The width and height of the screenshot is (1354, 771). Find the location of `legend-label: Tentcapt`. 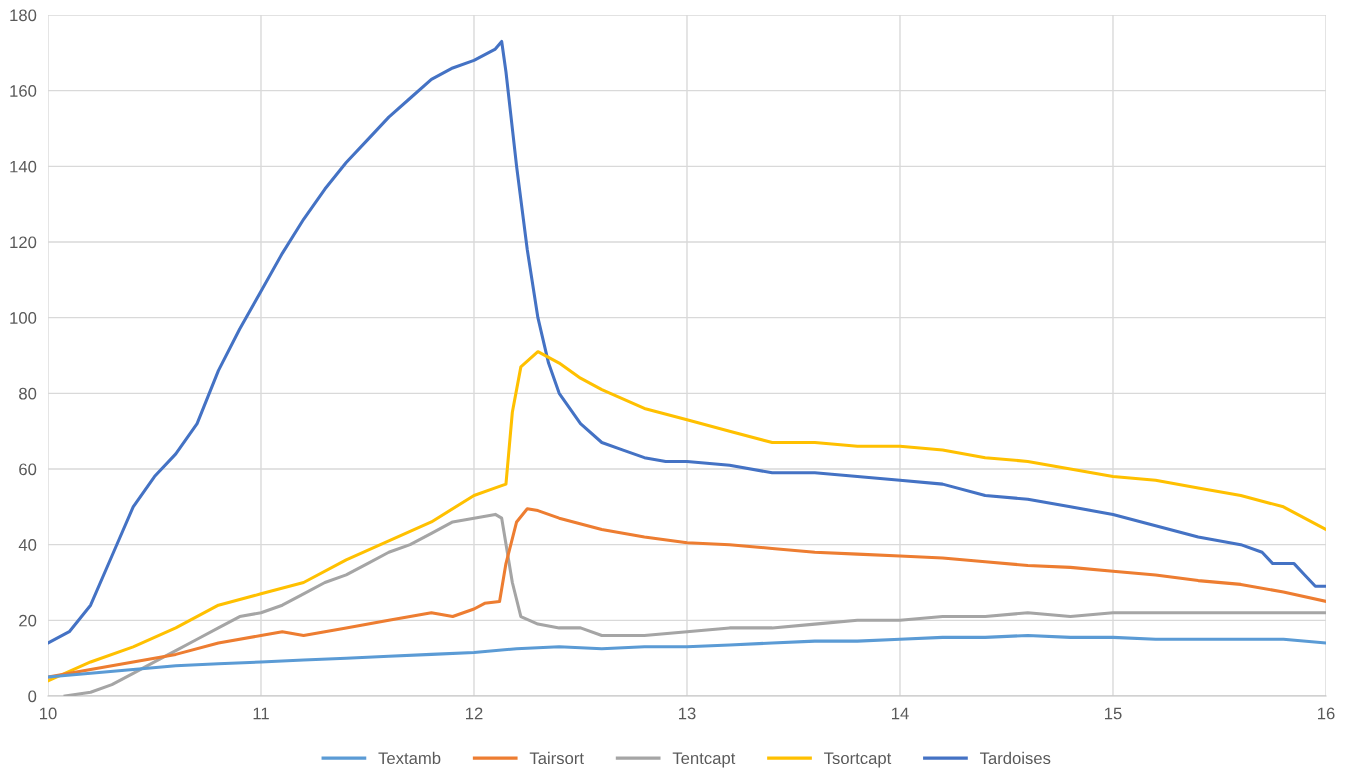

legend-label: Tentcapt is located at coordinates (704, 760).